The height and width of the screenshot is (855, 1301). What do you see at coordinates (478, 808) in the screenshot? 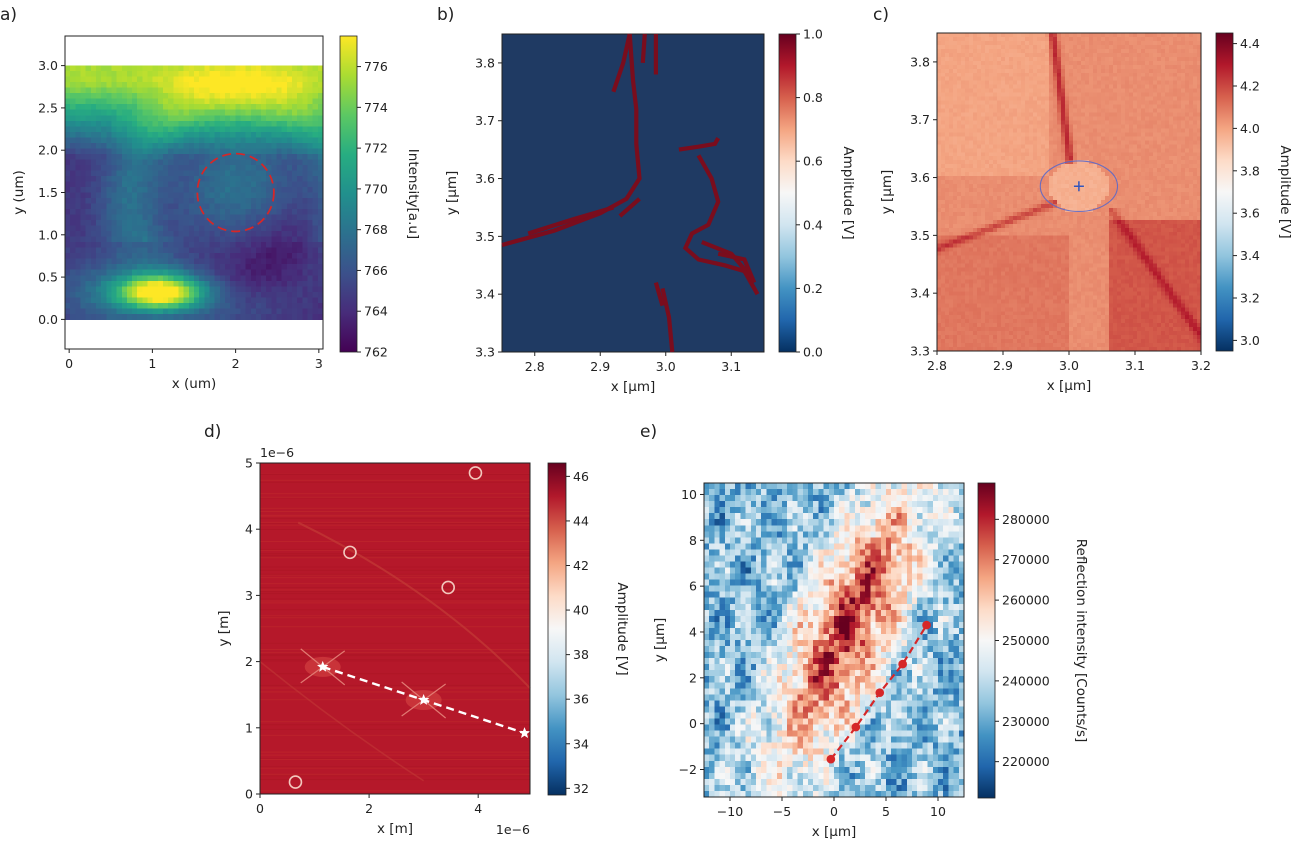
I see `x-tick-label: 4` at bounding box center [478, 808].